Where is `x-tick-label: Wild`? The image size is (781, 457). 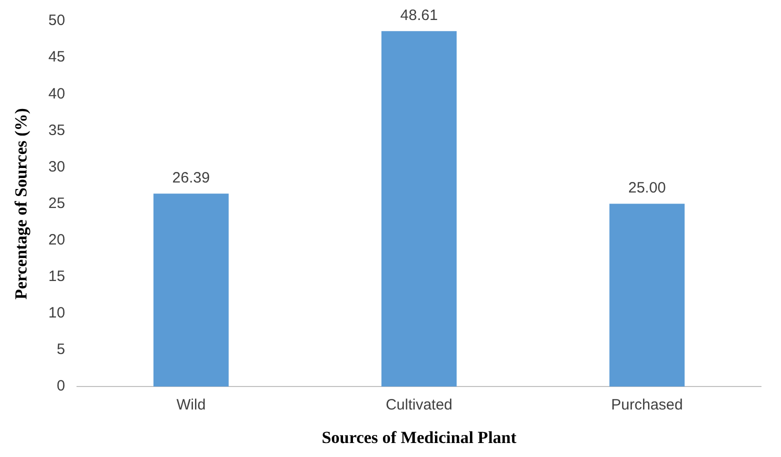
x-tick-label: Wild is located at coordinates (191, 405).